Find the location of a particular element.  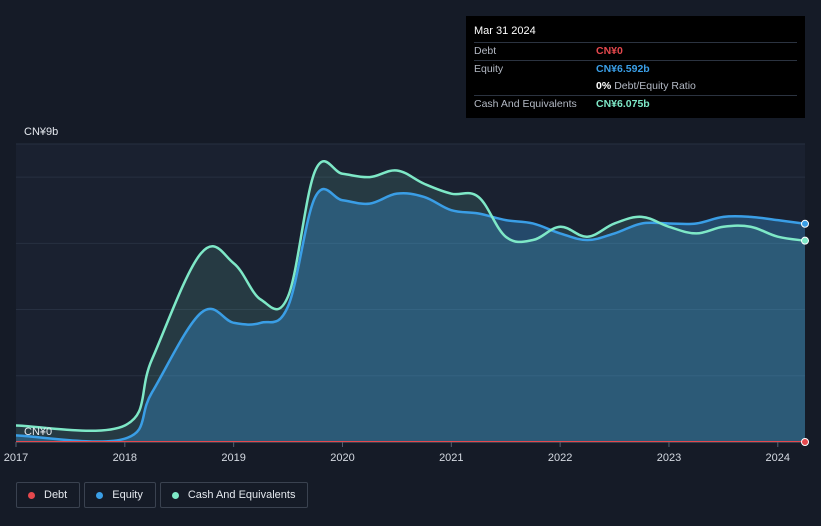

x-tick-label: 2023 is located at coordinates (669, 458).